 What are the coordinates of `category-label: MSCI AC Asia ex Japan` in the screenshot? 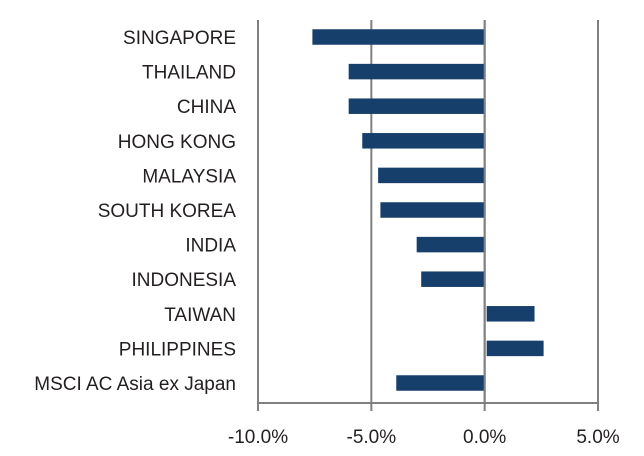 It's located at (135, 384).